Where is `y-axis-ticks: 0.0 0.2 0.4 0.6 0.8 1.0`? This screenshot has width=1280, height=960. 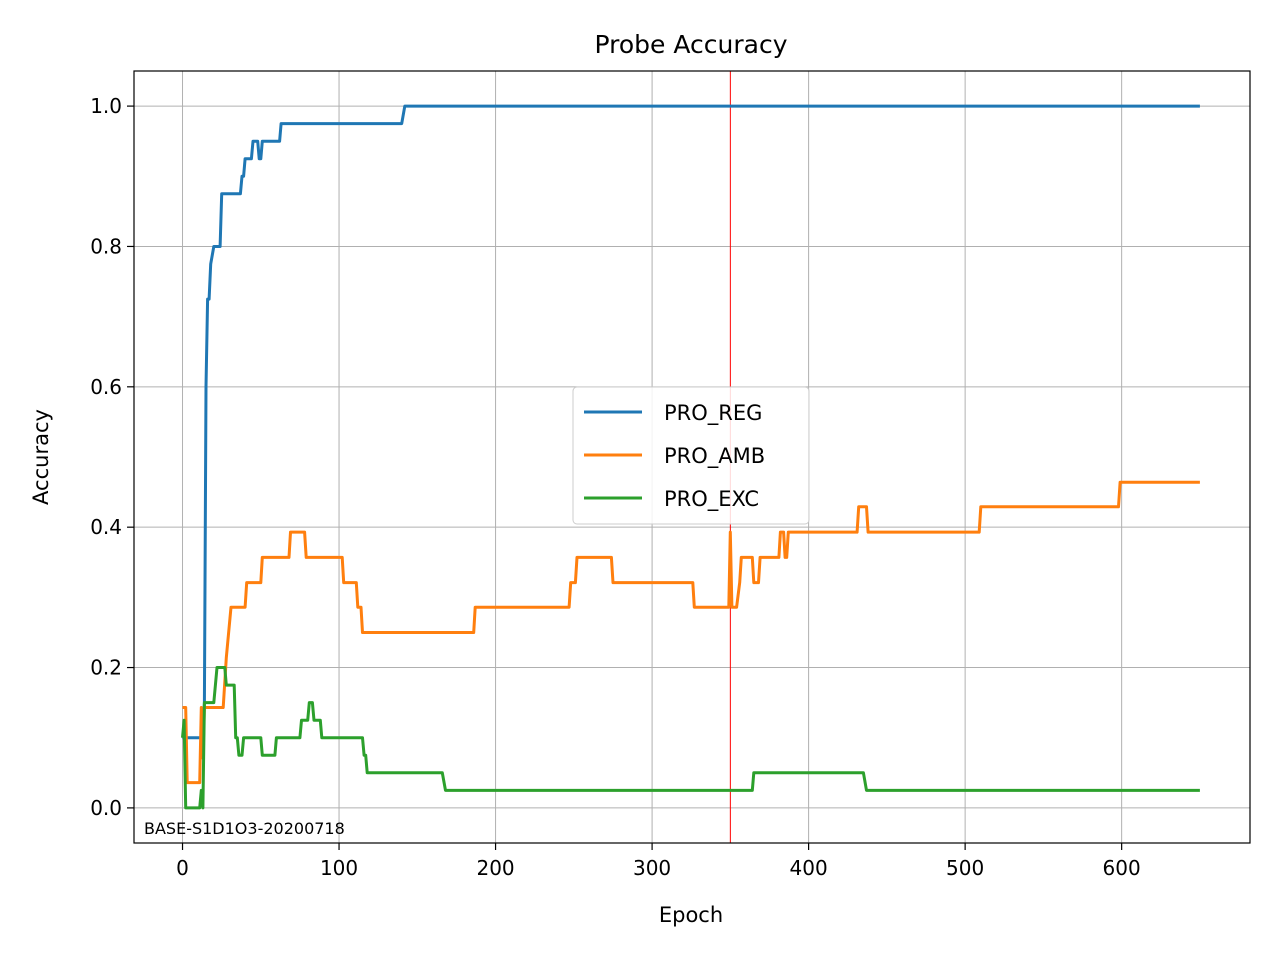 y-axis-ticks: 0.0 0.2 0.4 0.6 0.8 1.0 is located at coordinates (112, 457).